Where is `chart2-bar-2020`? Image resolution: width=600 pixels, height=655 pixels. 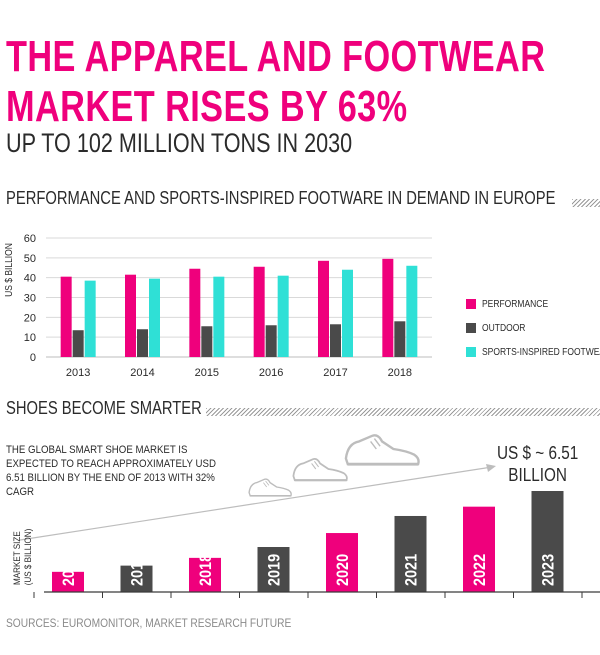 chart2-bar-2020 is located at coordinates (342, 562).